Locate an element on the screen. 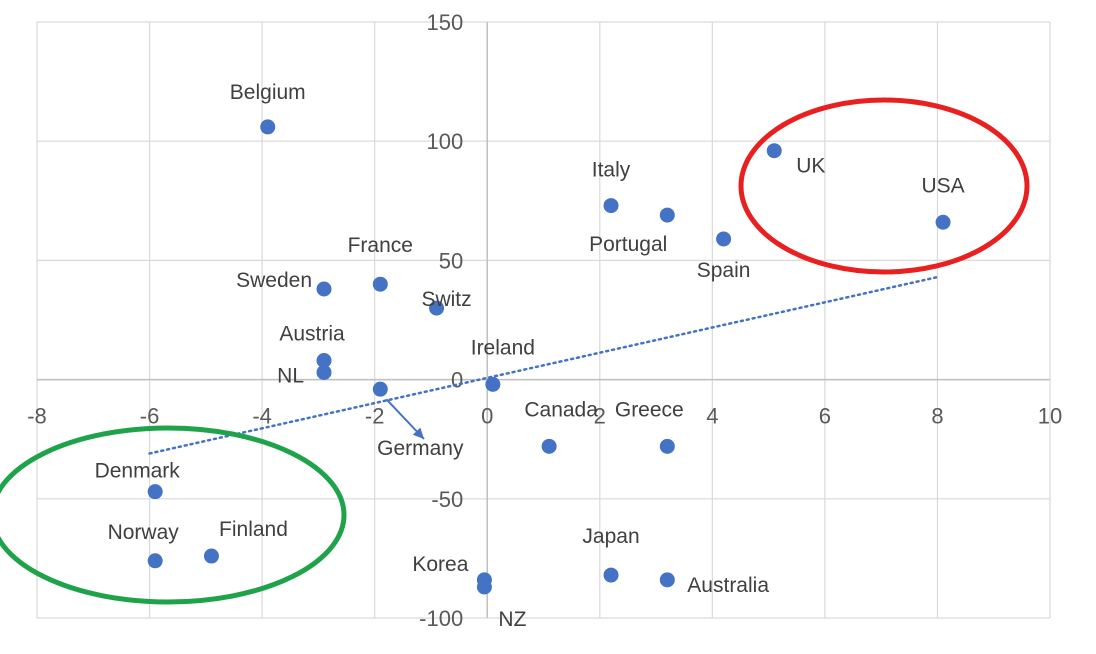 The image size is (1096, 654). x-tick-label: 10 is located at coordinates (1050, 416).